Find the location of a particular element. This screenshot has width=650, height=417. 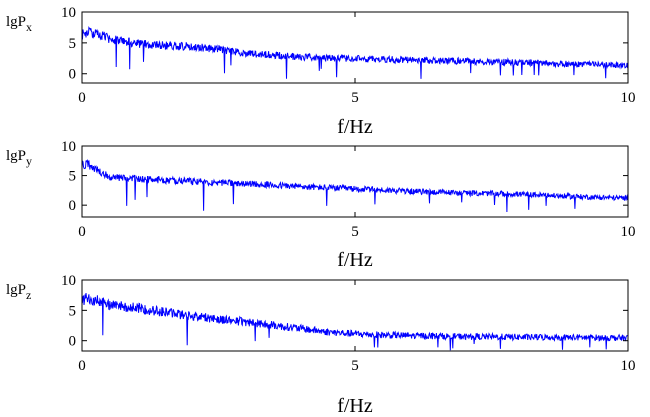

y-axis-label: lgPx is located at coordinates (19, 24).